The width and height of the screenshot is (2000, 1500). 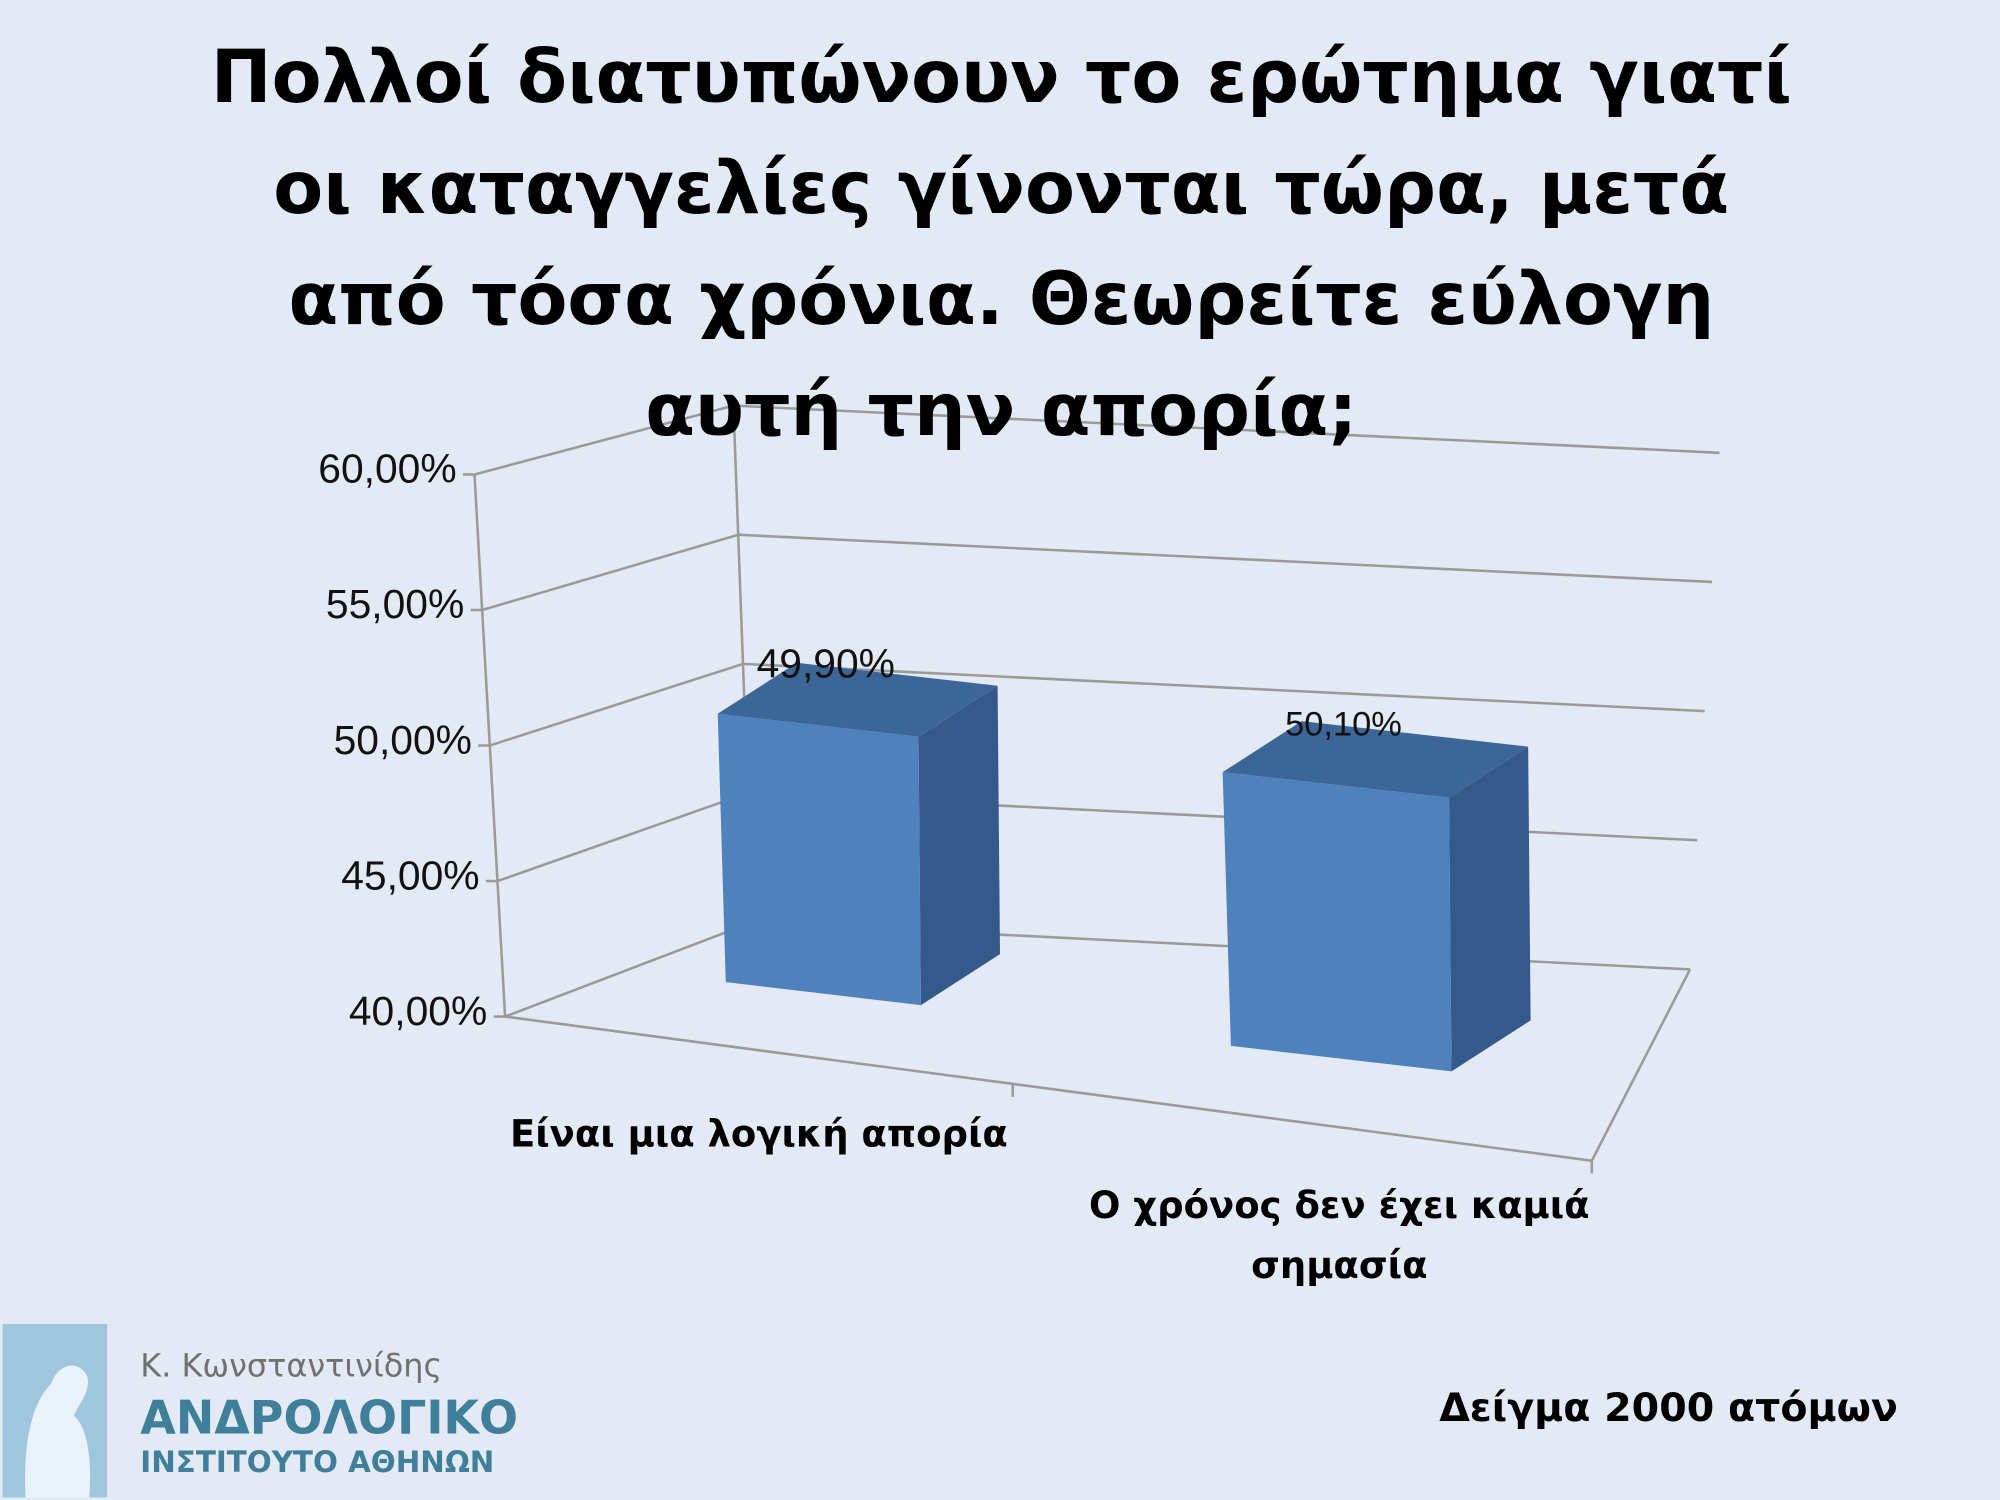 What do you see at coordinates (1668, 1408) in the screenshot?
I see `annotation: Δείγμα 2000 ατόμων` at bounding box center [1668, 1408].